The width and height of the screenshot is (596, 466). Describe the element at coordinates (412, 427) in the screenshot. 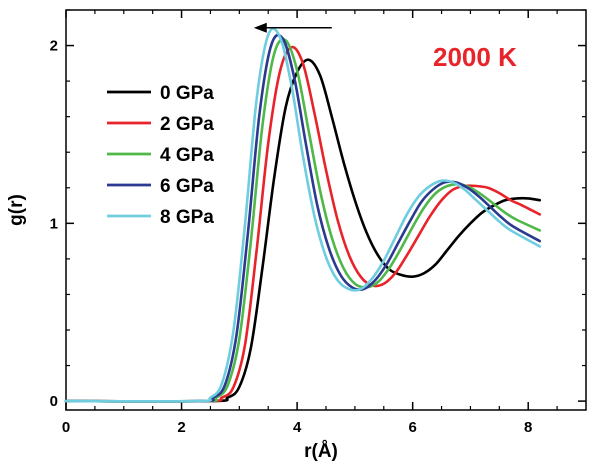

I see `x-tick-label: 6` at that location.